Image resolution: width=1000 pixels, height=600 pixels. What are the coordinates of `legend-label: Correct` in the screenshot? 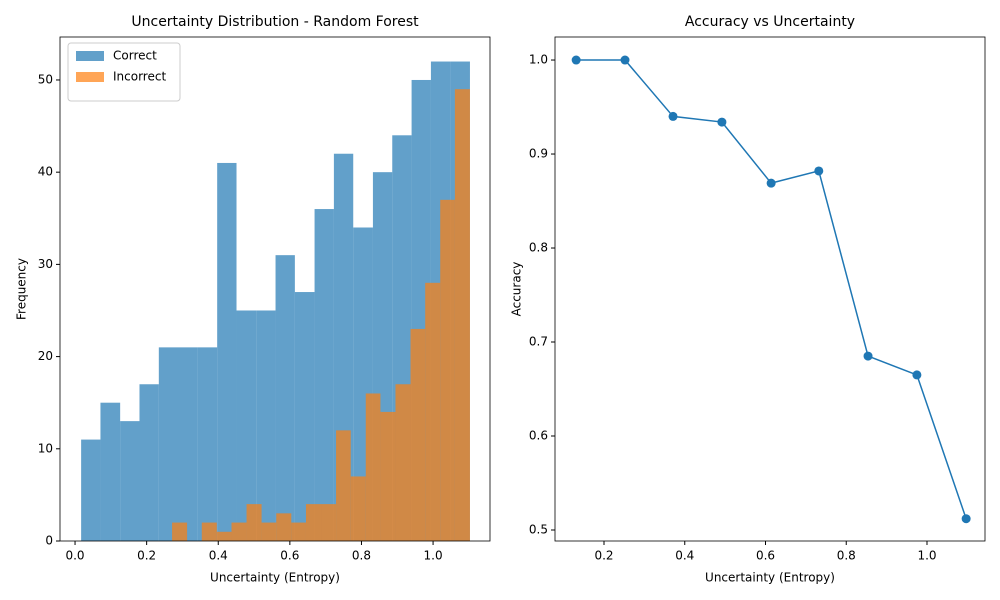 It's located at (135, 56).